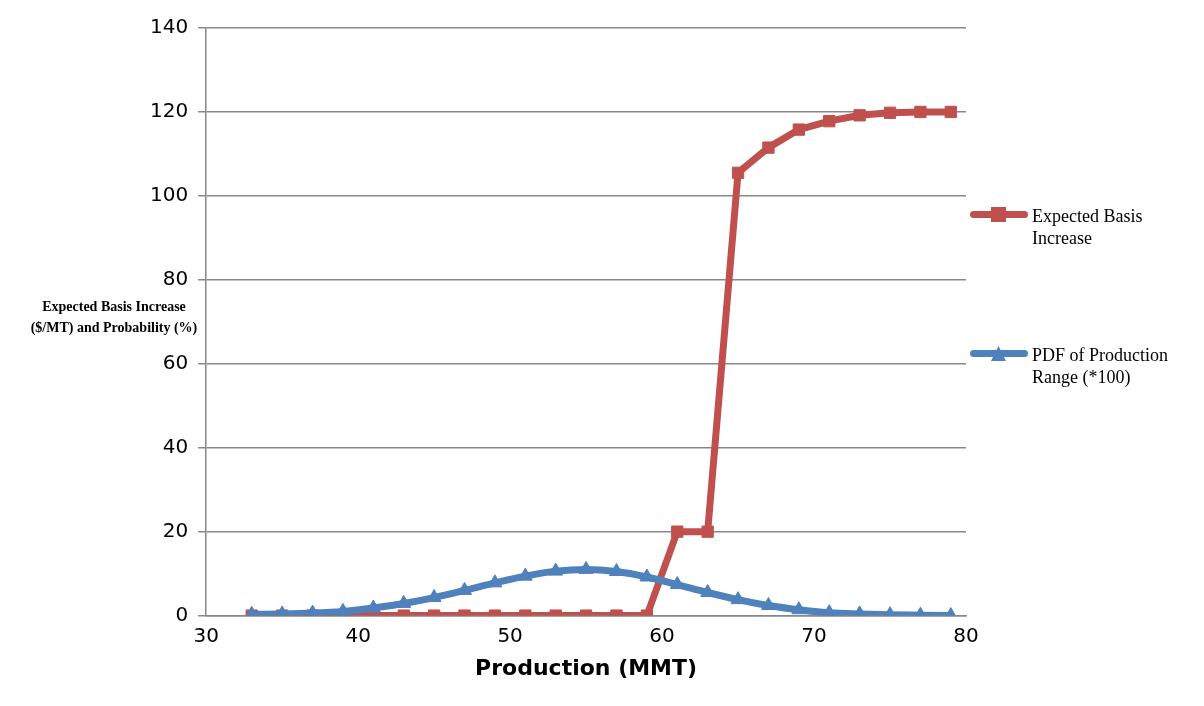 Image resolution: width=1204 pixels, height=706 pixels. What do you see at coordinates (169, 194) in the screenshot?
I see `y-tick-label: 100` at bounding box center [169, 194].